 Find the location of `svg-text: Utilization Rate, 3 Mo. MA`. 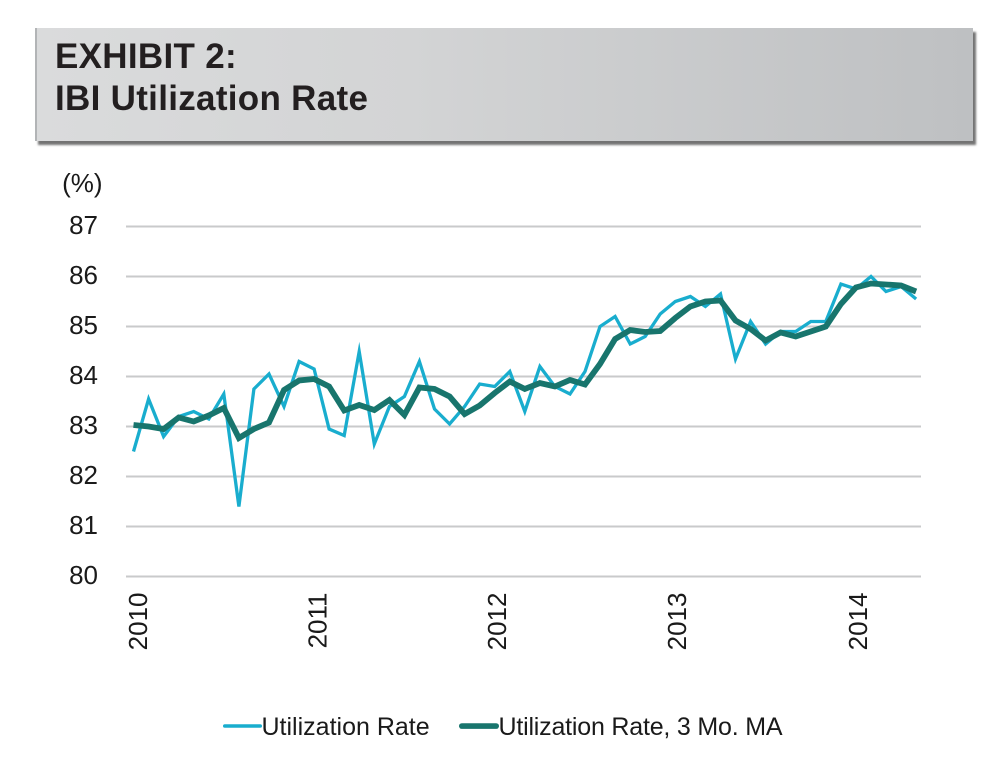

svg-text: Utilization Rate, 3 Mo. MA is located at coordinates (641, 727).